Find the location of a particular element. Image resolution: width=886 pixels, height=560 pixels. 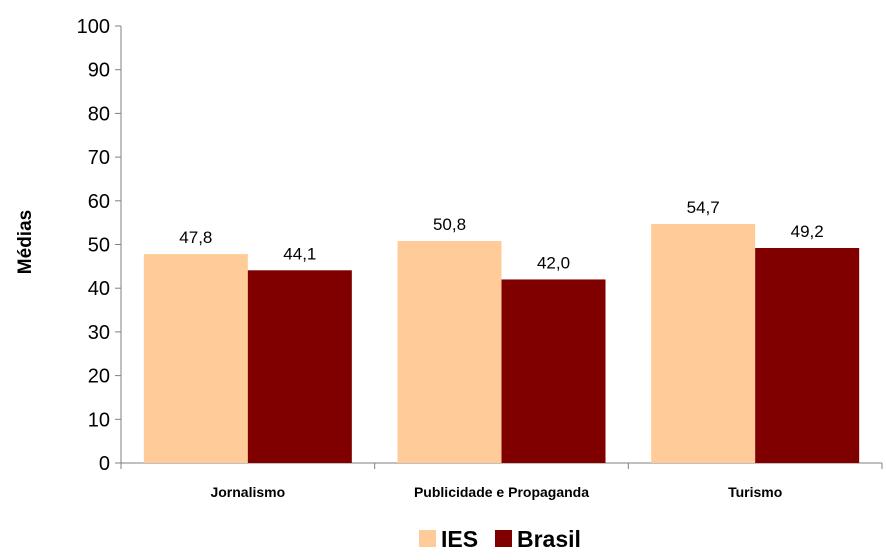

y-axis-ticks: 0 10 20 30 40 50 60 70 80 90 100 is located at coordinates (99, 245).